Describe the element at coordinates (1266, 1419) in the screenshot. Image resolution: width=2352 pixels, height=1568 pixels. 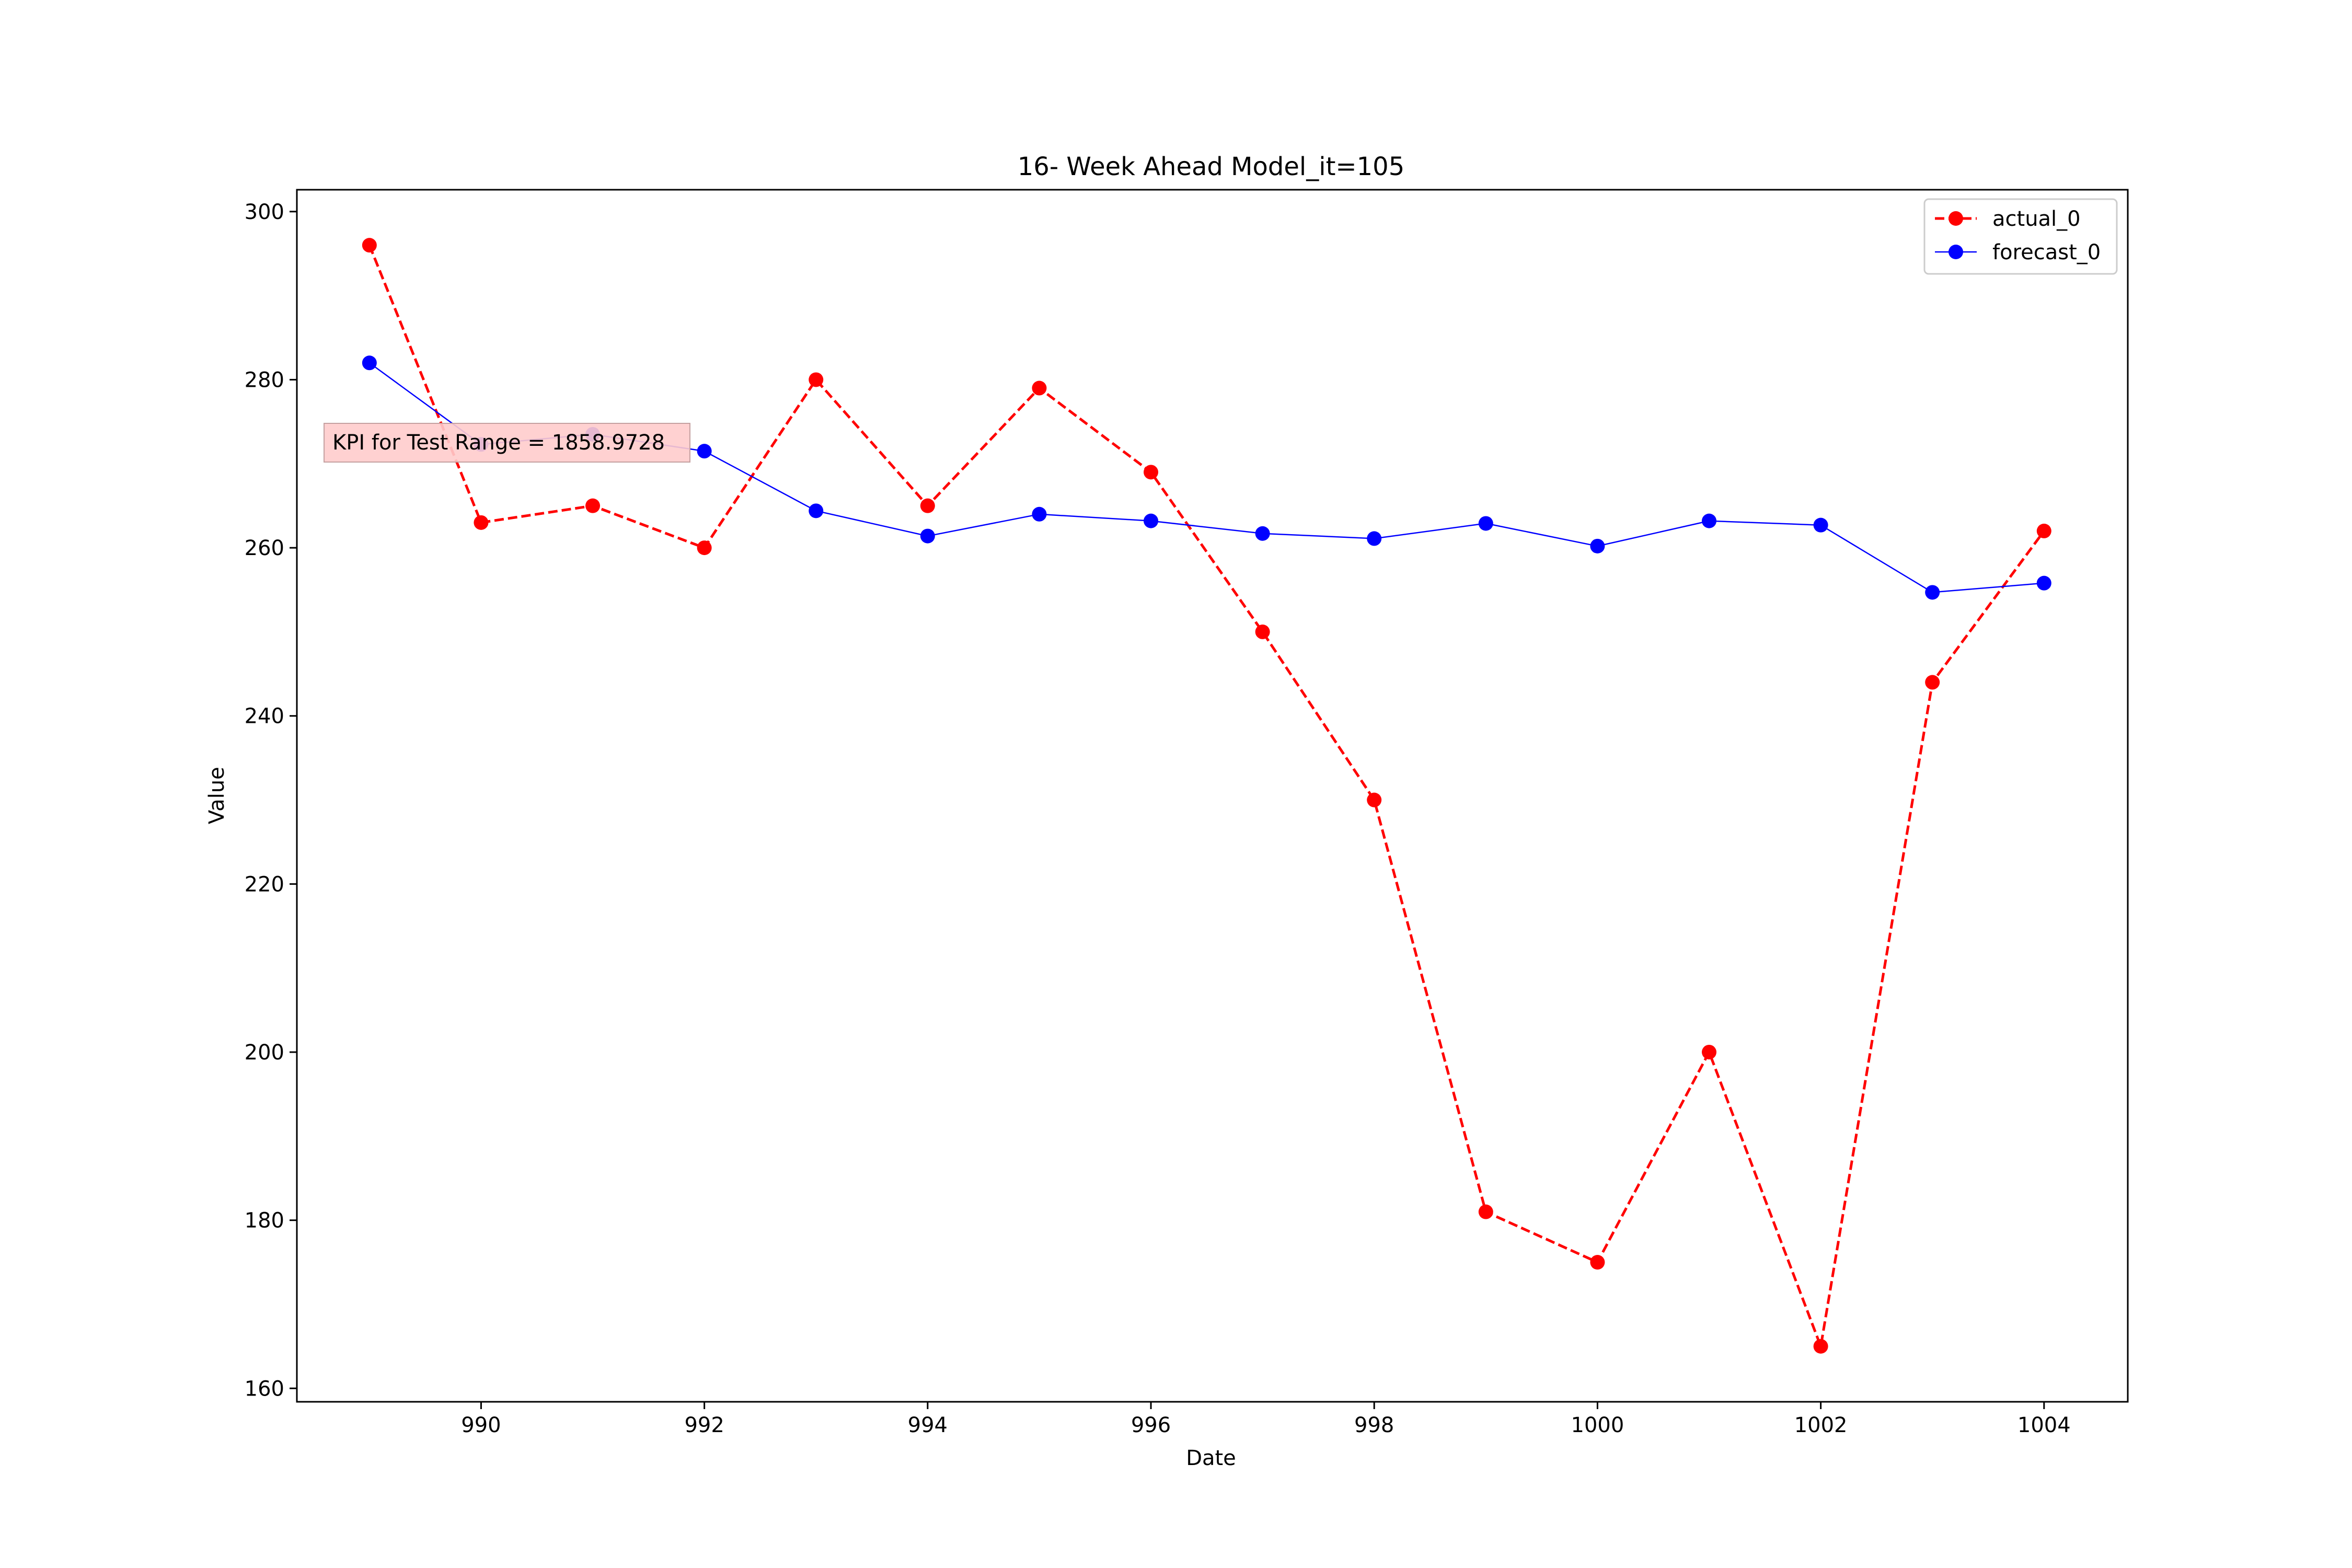
I see `x-axis: 990 992 994 996 998 1000 1002 1004` at that location.